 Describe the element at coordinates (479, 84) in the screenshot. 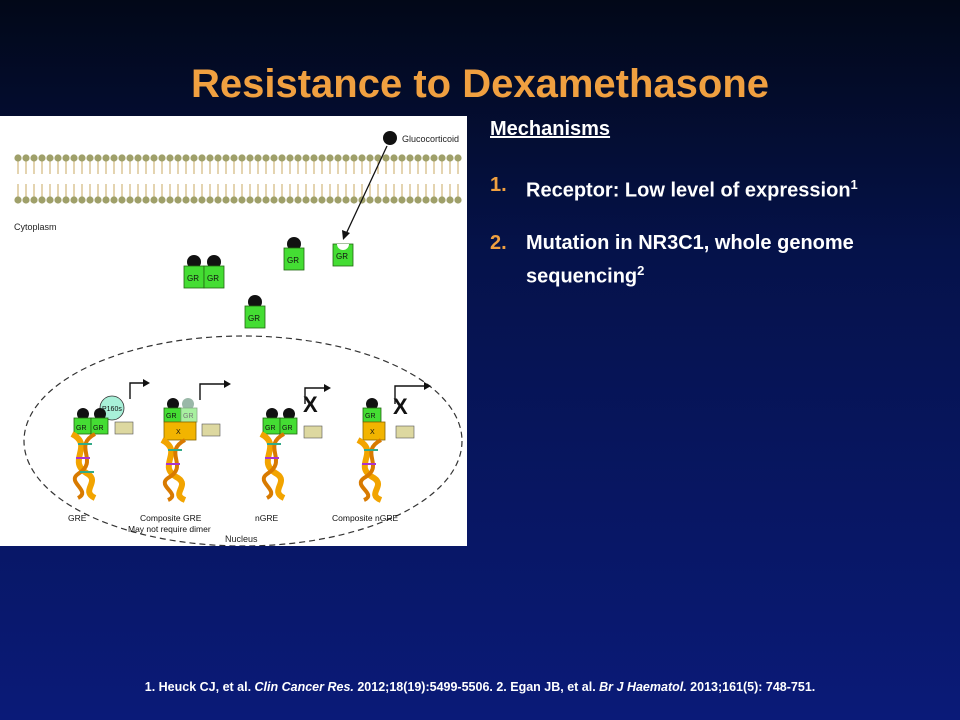

I see `slide-title: Resistance to Dexamethasone` at that location.